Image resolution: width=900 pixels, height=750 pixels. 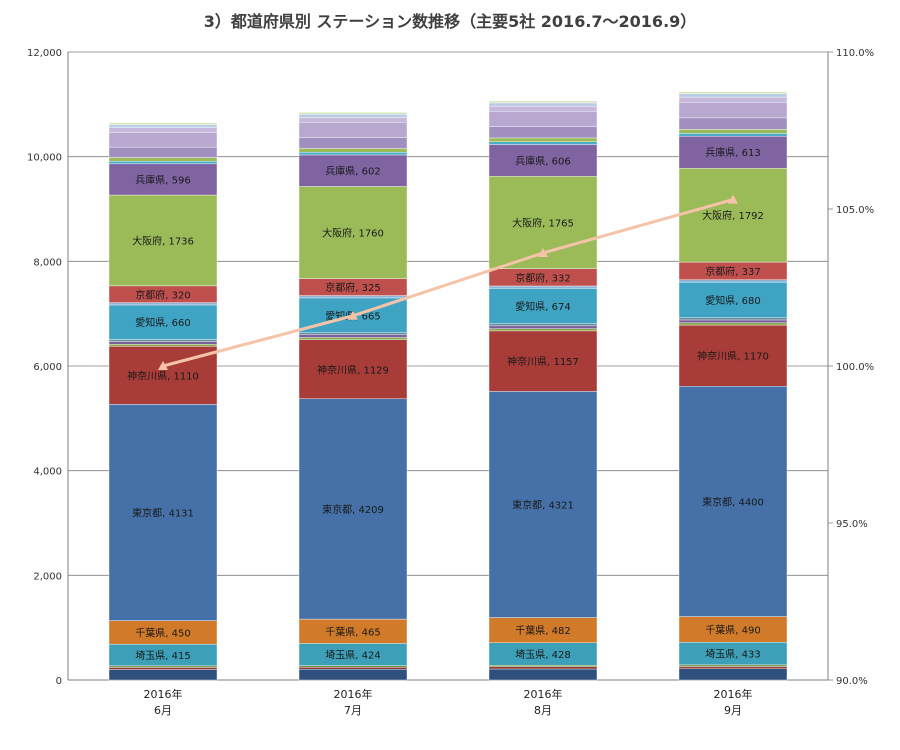 What do you see at coordinates (47, 367) in the screenshot?
I see `y-tick-label: 6,000` at bounding box center [47, 367].